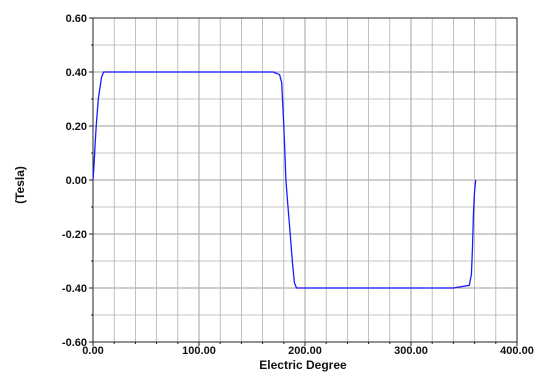  What do you see at coordinates (517, 351) in the screenshot?
I see `x-tick-label: 400.00` at bounding box center [517, 351].